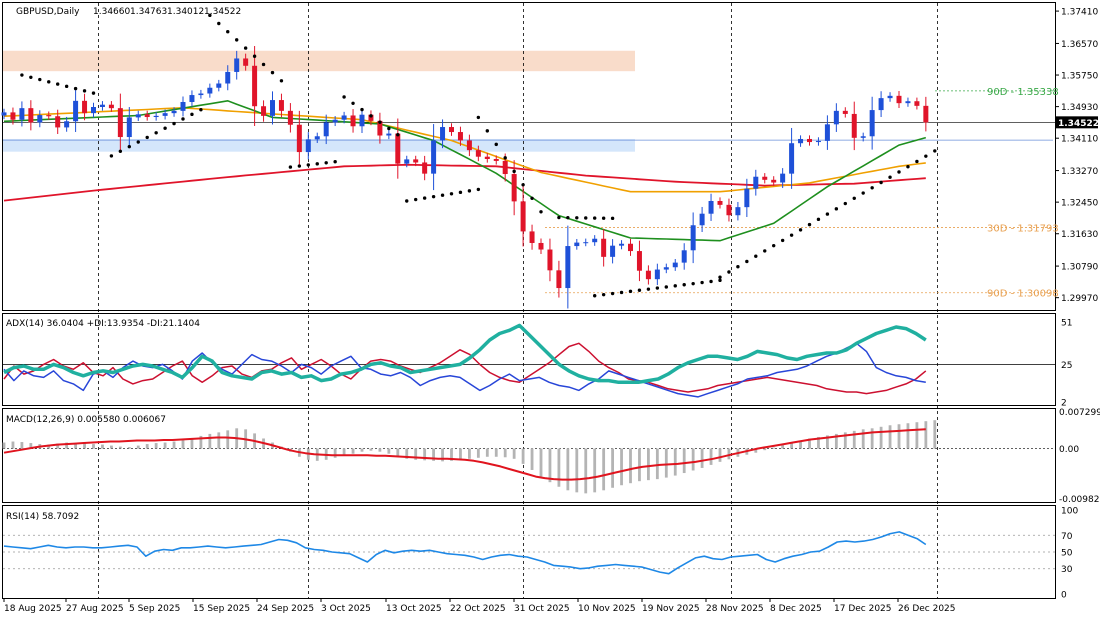 This screenshot has height=623, width=1100. What do you see at coordinates (464, 182) in the screenshot?
I see `sma-red-line` at bounding box center [464, 182].